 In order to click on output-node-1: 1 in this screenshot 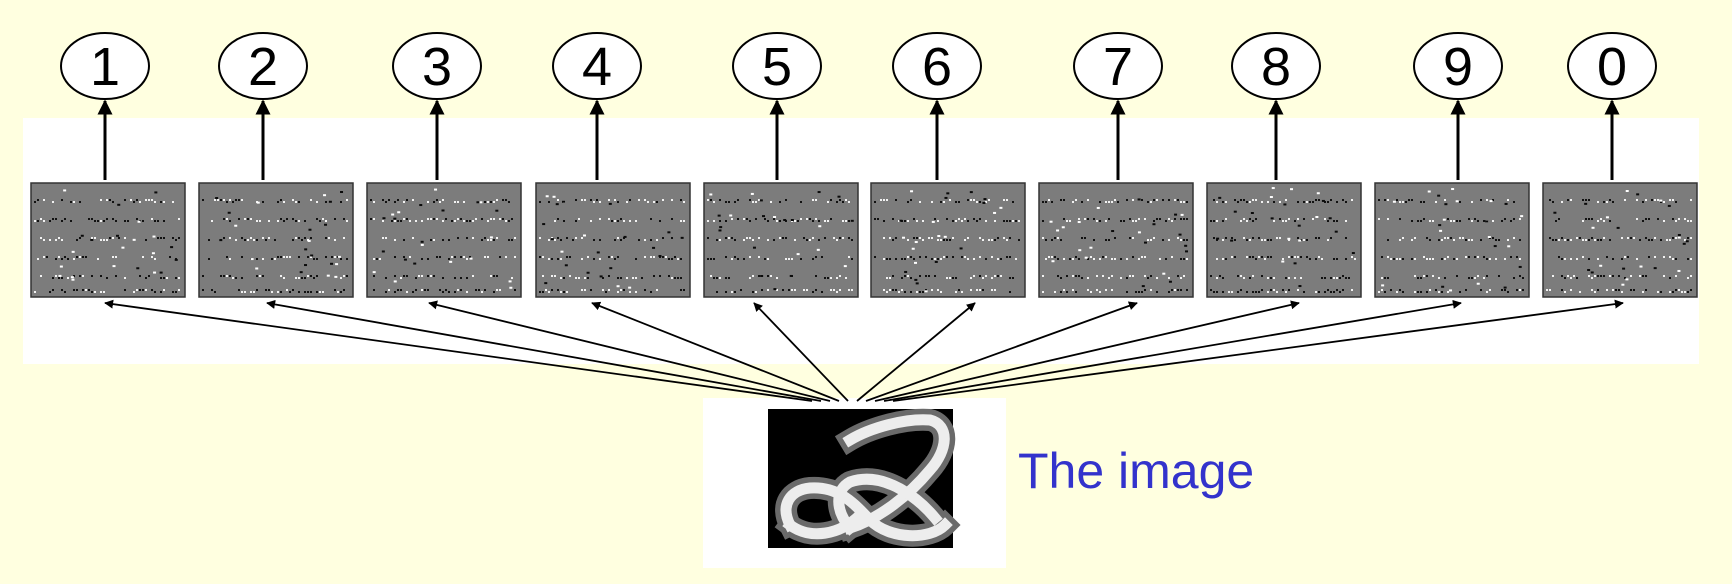, I will do `click(105, 66)`.